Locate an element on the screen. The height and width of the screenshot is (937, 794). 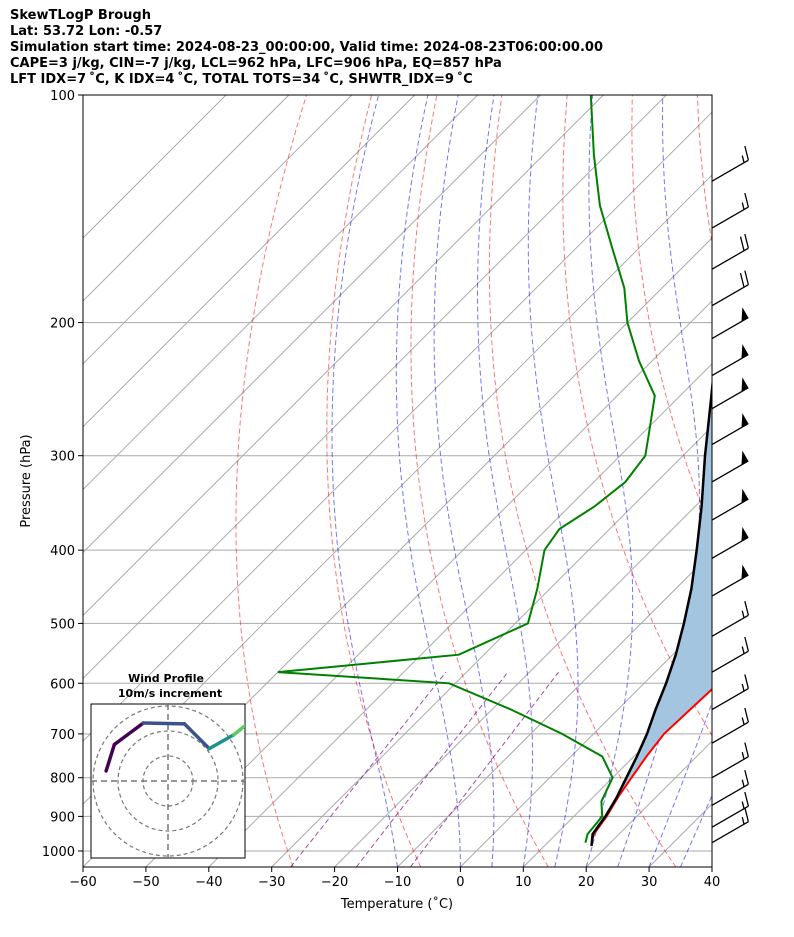
y-tick-label: 800 is located at coordinates (62, 779).